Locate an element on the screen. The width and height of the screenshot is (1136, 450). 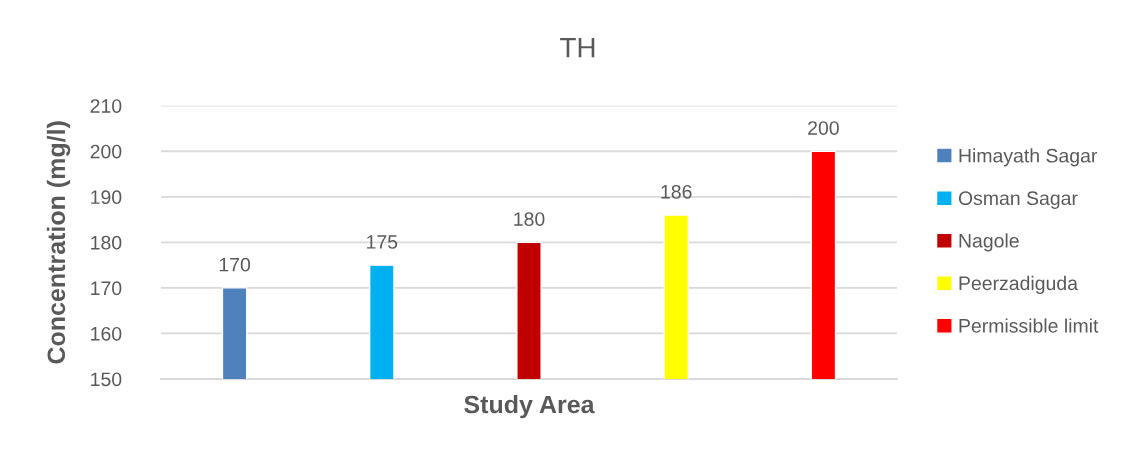
legend-label: Peerzadiguda is located at coordinates (1018, 284).